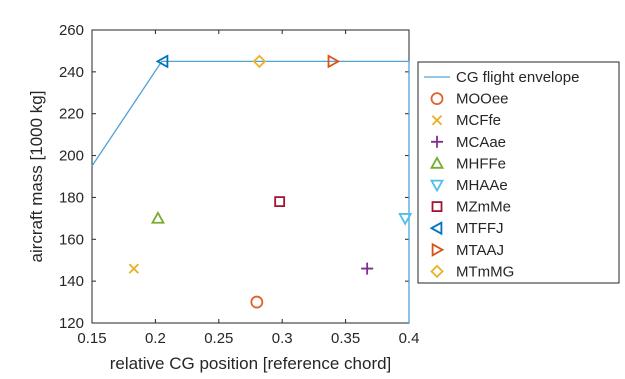 The height and width of the screenshot is (379, 625). I want to click on legend-marker-mtmmg, so click(437, 271).